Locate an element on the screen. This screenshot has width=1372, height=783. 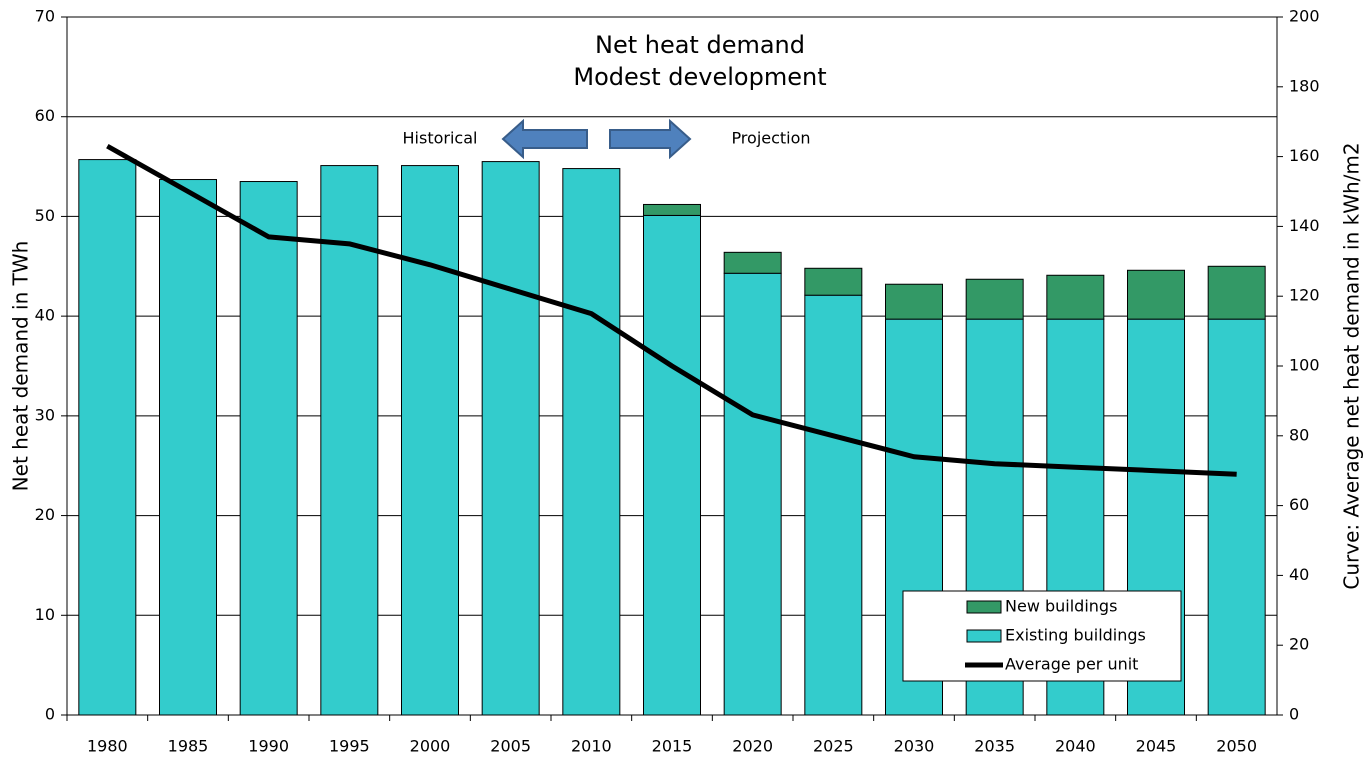
annotation: Historical is located at coordinates (440, 138).